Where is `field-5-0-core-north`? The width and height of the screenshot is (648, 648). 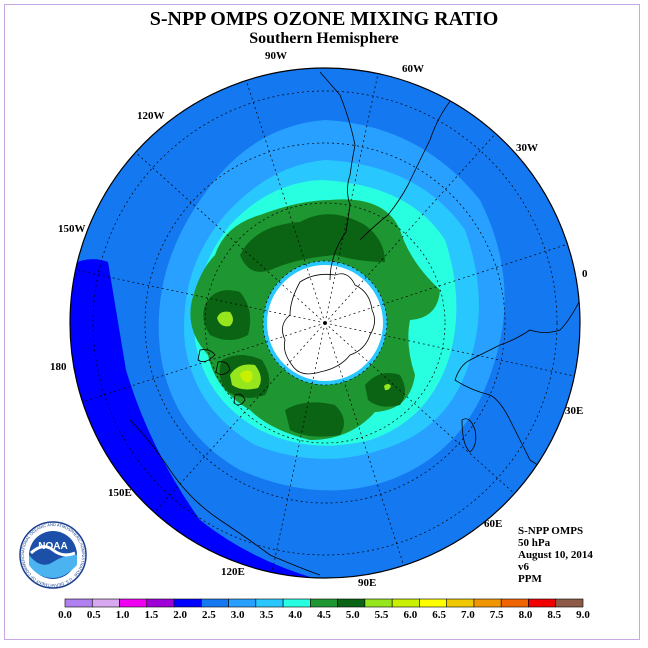 field-5-0-core-north is located at coordinates (312, 243).